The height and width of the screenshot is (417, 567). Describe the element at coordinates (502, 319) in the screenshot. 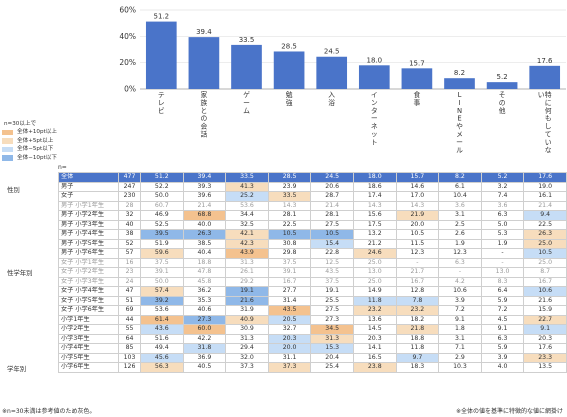

I see `table-cell: 4.5` at that location.